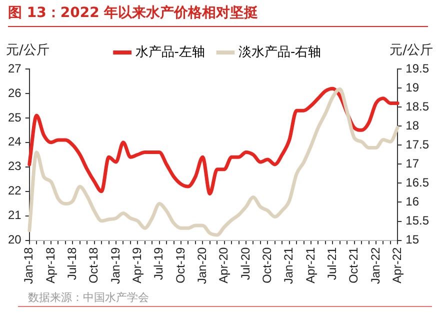 Image resolution: width=437 pixels, height=325 pixels. What do you see at coordinates (280, 52) in the screenshot?
I see `legend-label: 淡水产品-右轴` at bounding box center [280, 52].